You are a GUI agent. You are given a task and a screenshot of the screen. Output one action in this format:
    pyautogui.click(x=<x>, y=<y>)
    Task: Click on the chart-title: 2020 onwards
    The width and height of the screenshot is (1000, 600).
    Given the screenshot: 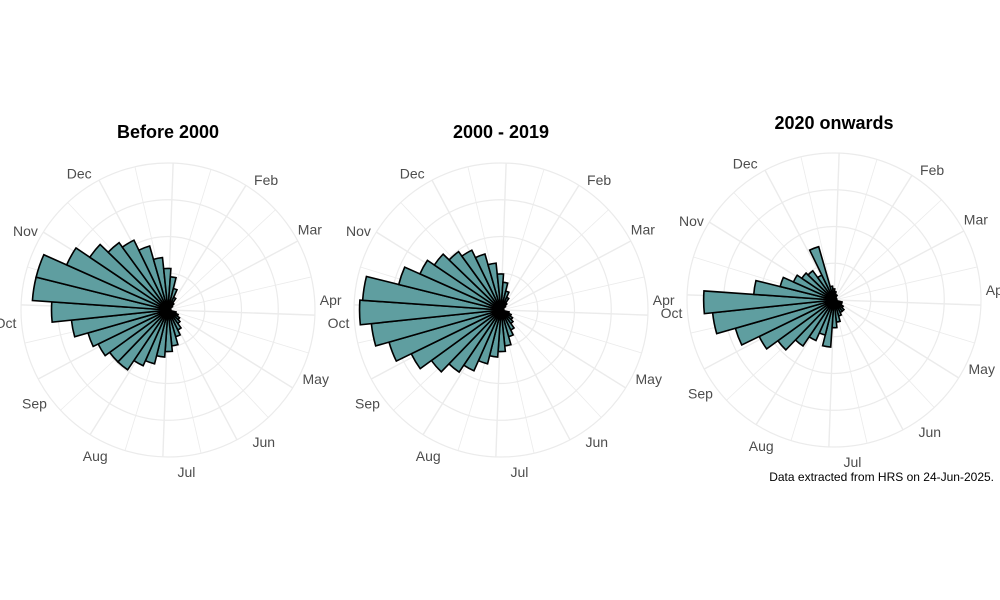 What is the action you would take?
    pyautogui.click(x=833, y=123)
    